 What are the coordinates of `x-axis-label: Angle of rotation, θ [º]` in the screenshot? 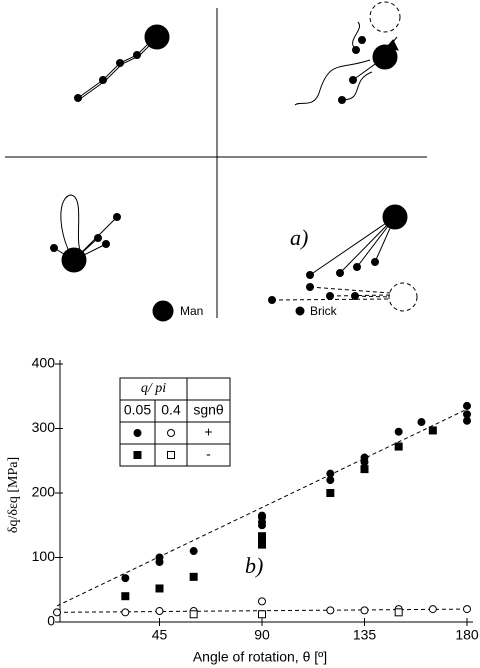 It's located at (260, 657).